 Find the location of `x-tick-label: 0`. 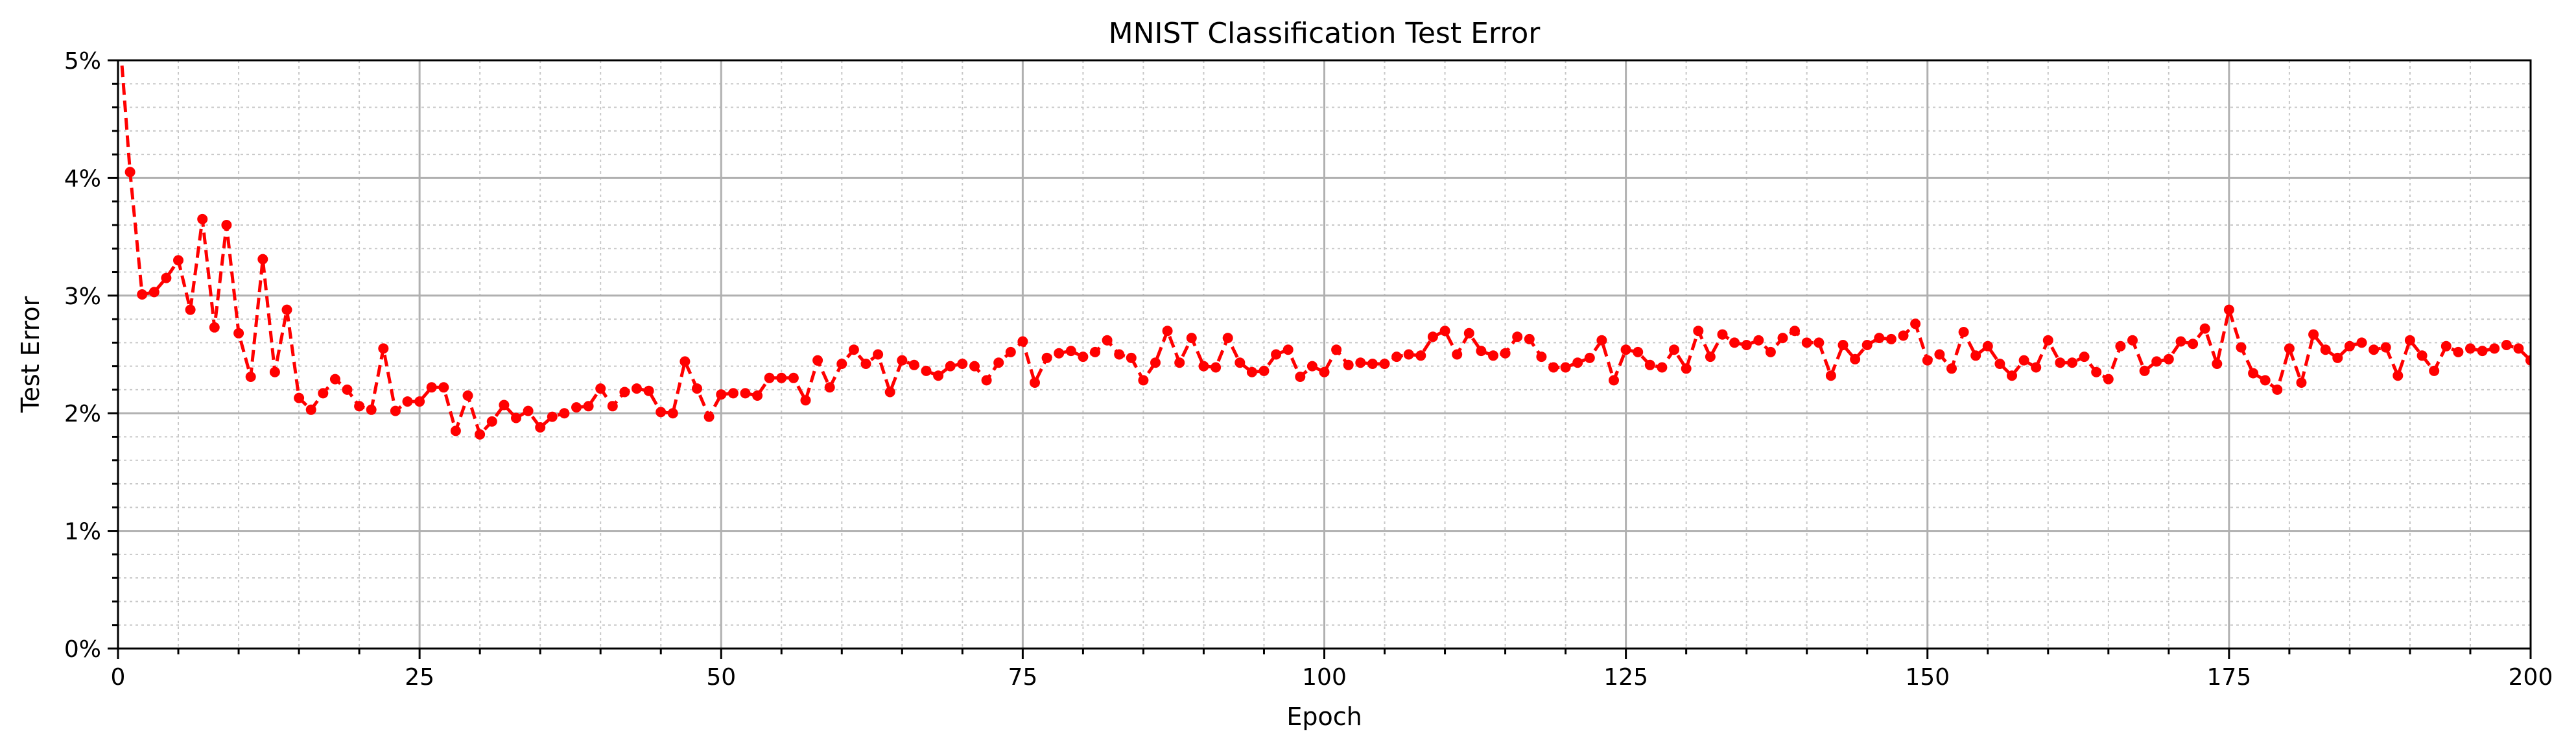

x-tick-label: 0 is located at coordinates (118, 678).